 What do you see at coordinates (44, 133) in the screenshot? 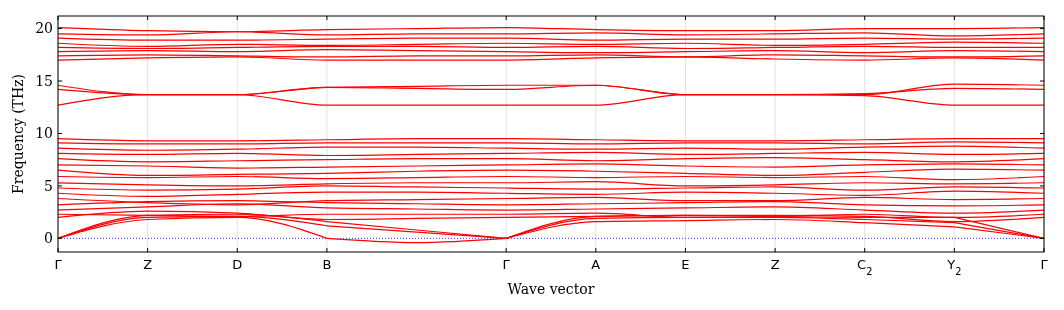
I see `y-tick-label: 10` at bounding box center [44, 133].